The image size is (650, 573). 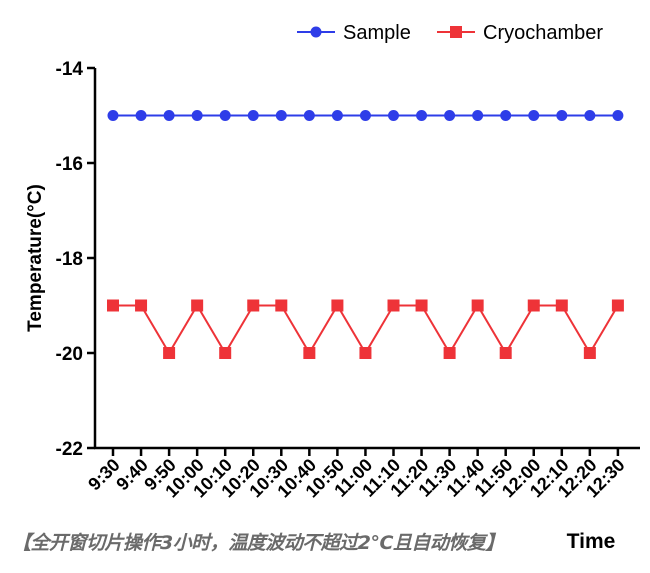 I want to click on legend-label: Sample, so click(x=377, y=33).